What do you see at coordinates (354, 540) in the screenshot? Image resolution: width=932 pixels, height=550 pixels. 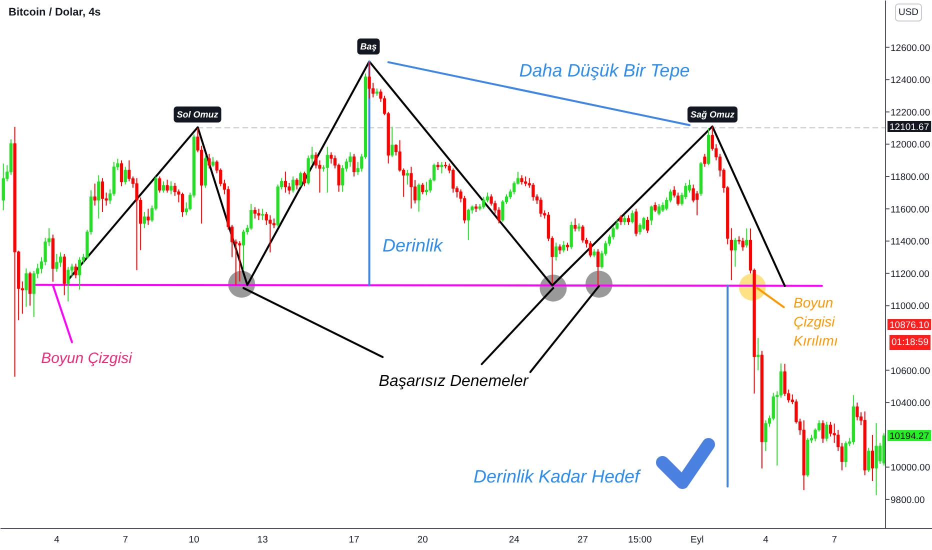 I see `x-tick-label: 17` at bounding box center [354, 540].